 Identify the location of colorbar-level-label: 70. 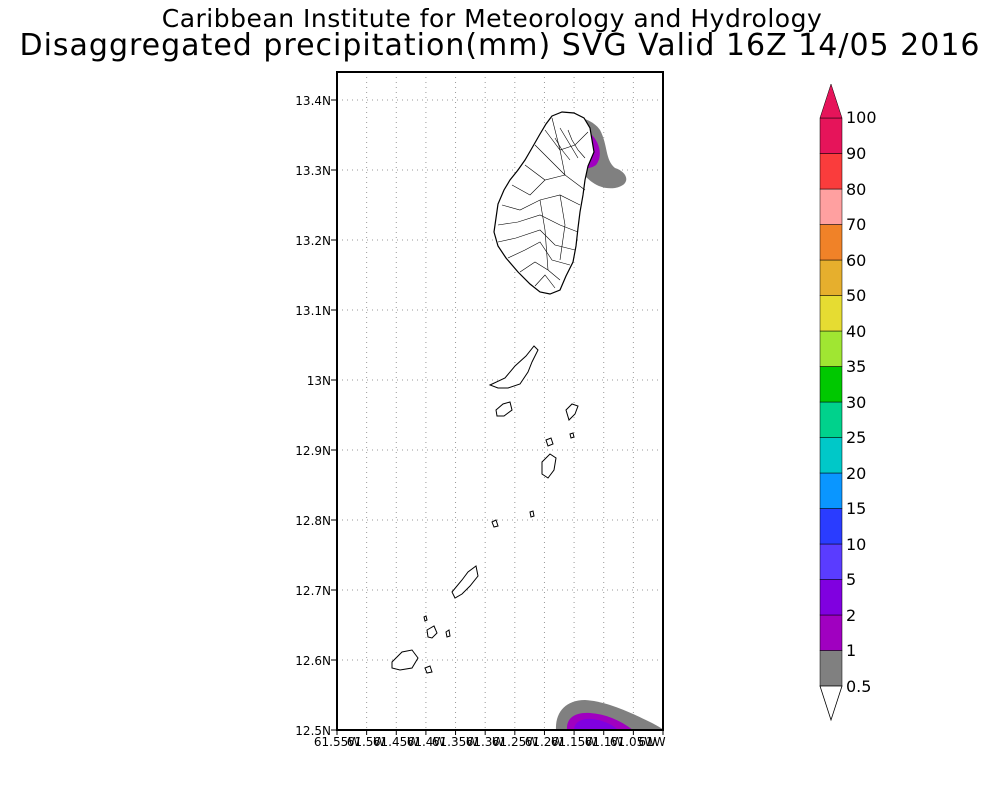
(856, 224).